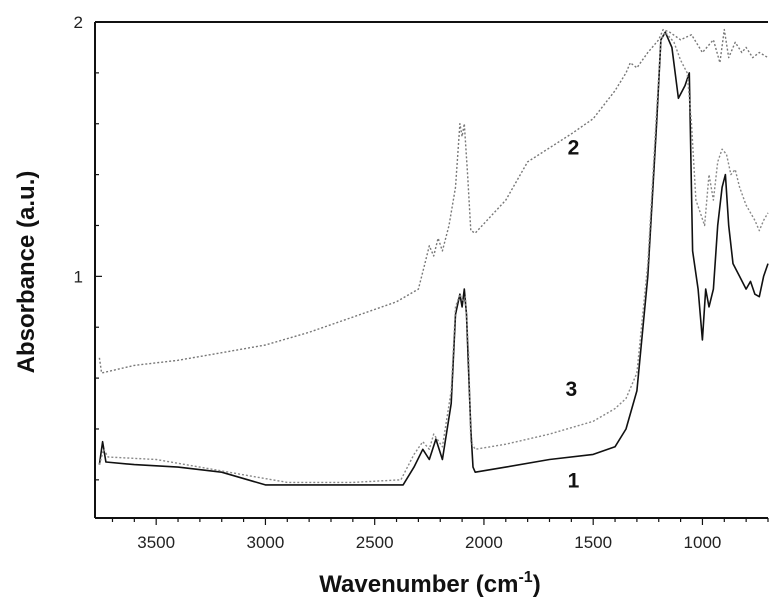 This screenshot has height=607, width=770. I want to click on x-axis-title-main: Wavenumber (cm, so click(418, 584).